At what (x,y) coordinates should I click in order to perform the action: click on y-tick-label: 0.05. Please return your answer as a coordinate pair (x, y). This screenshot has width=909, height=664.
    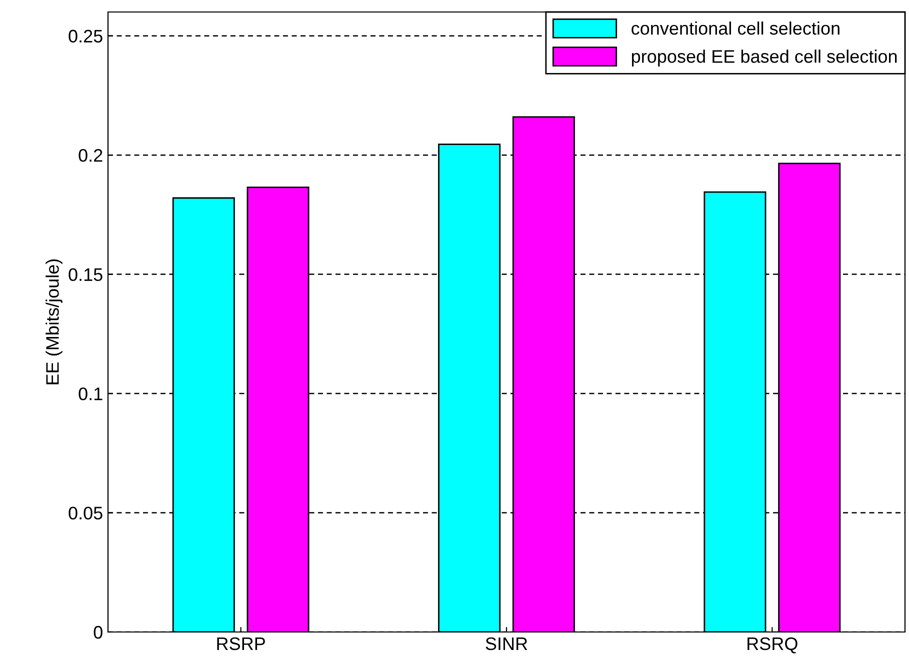
    Looking at the image, I should click on (85, 513).